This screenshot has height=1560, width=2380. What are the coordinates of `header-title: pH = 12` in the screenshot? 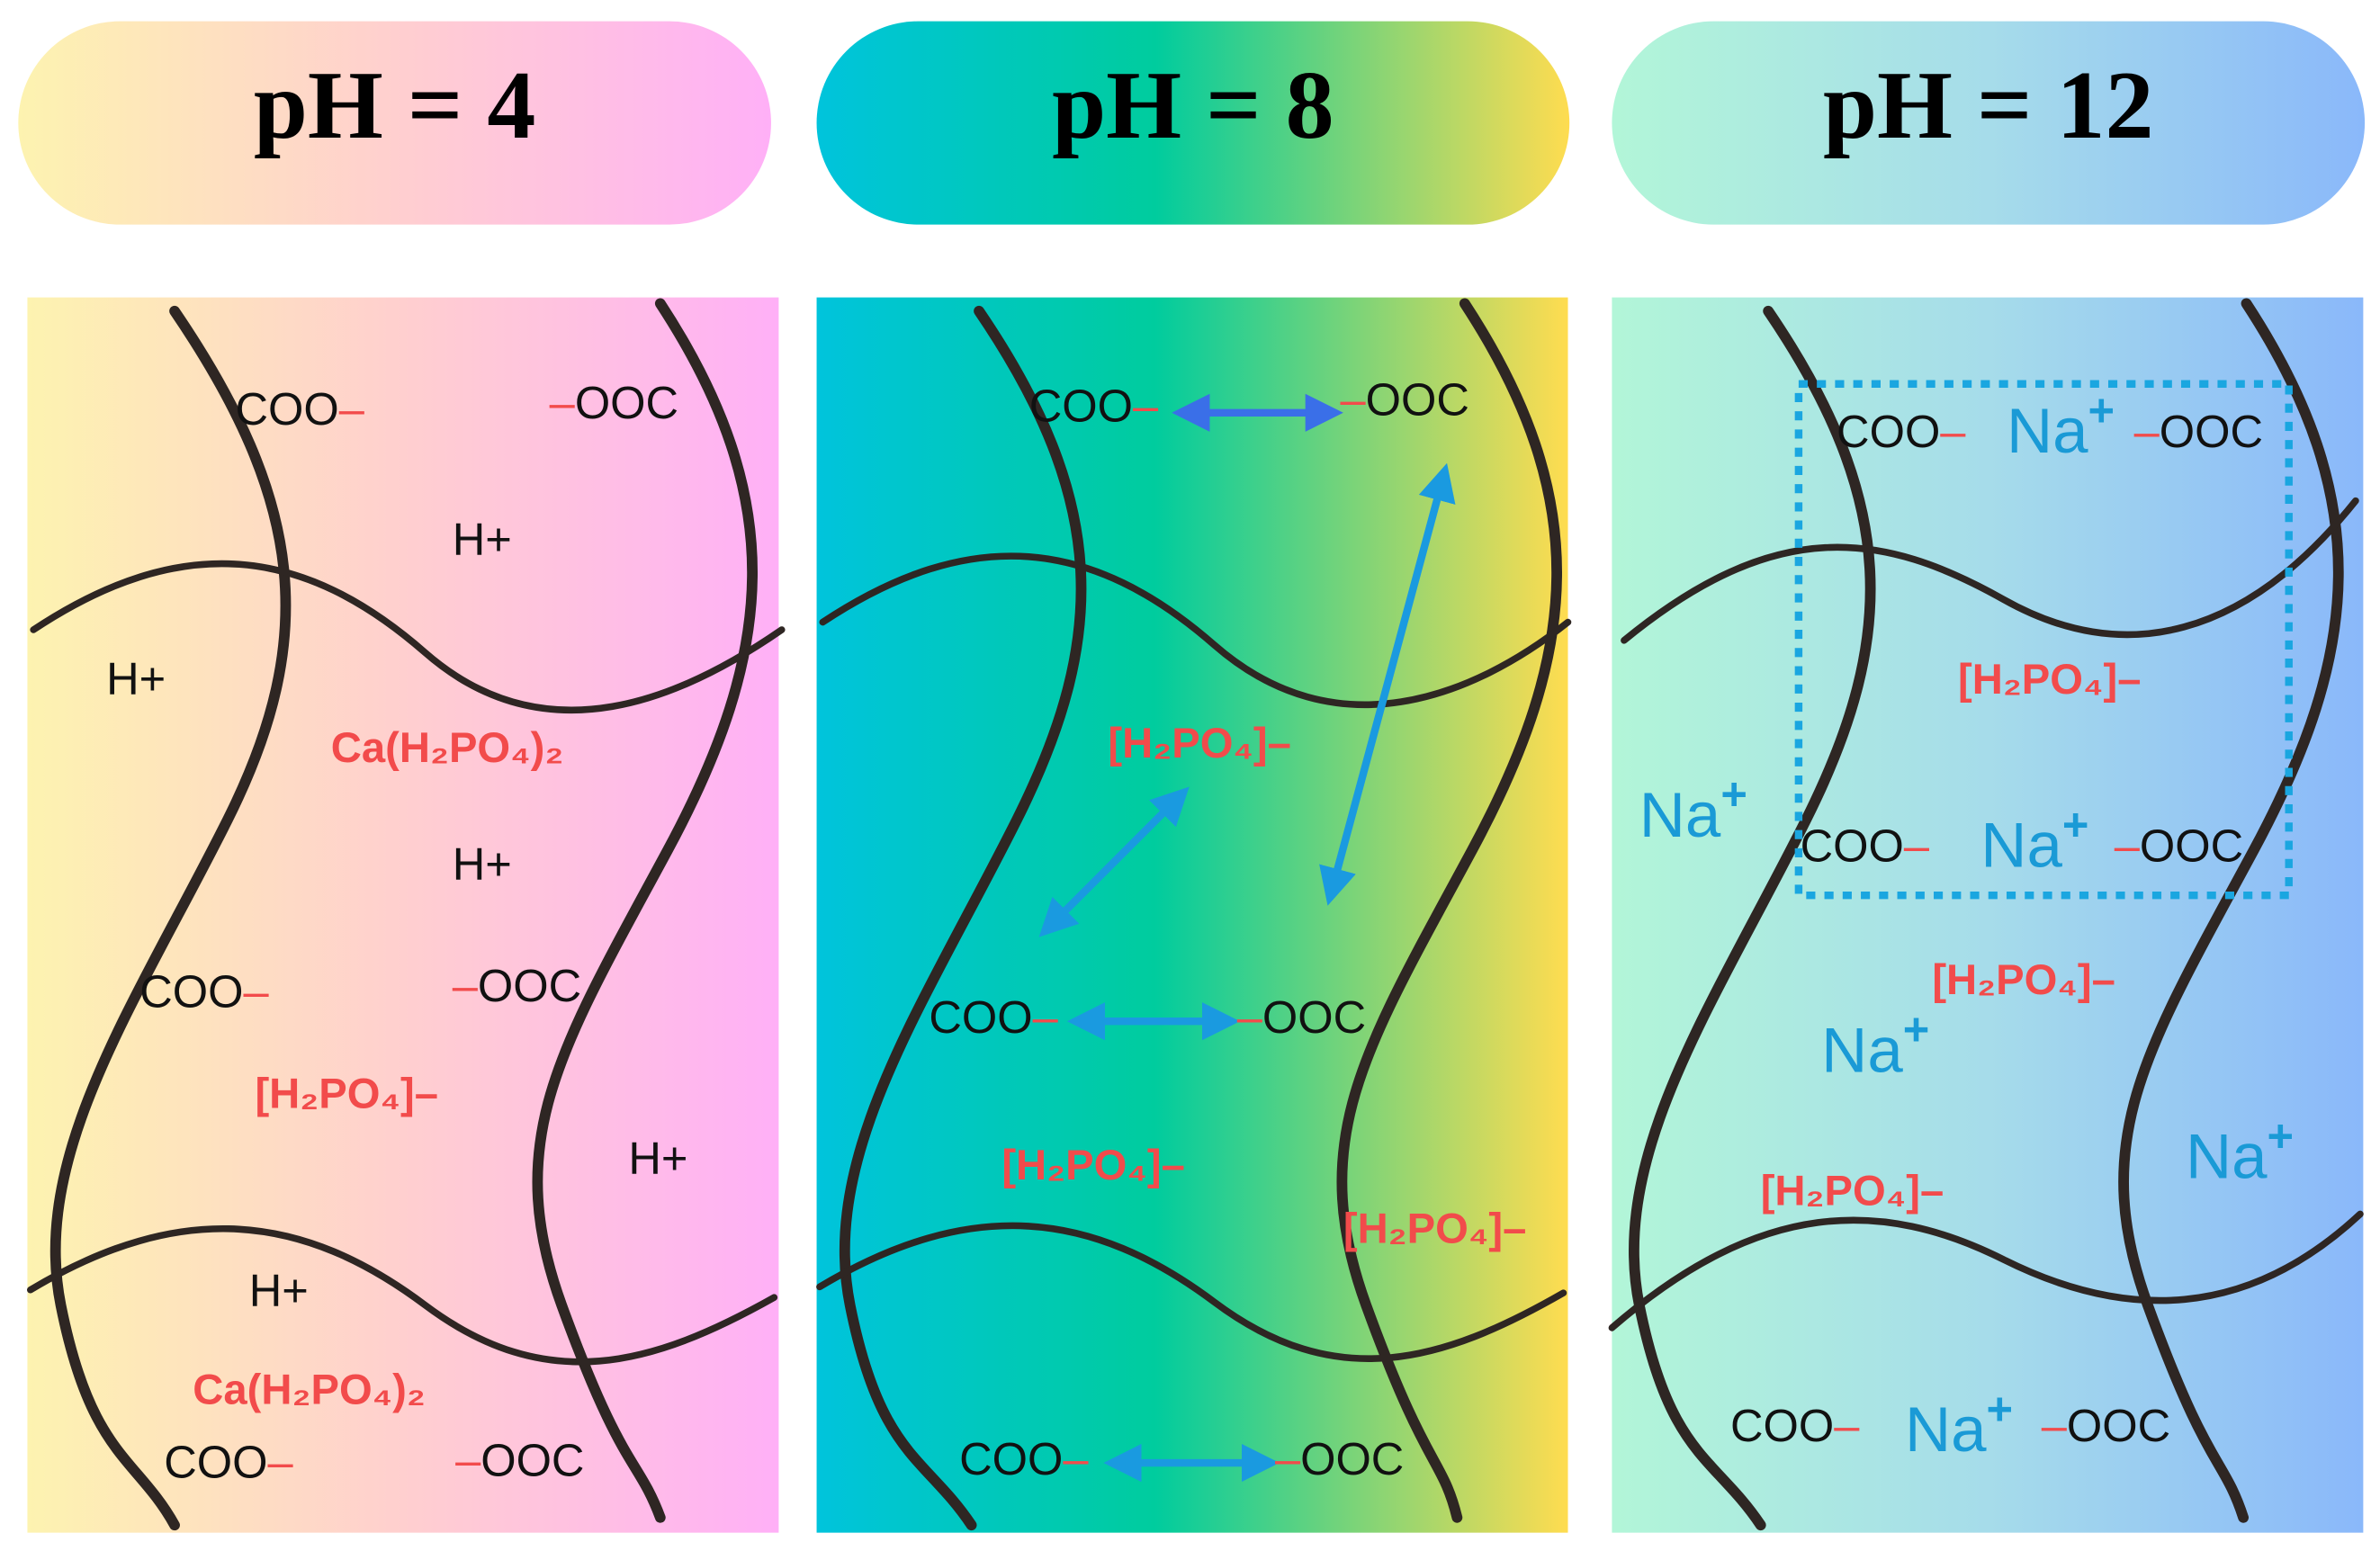 It's located at (1988, 105).